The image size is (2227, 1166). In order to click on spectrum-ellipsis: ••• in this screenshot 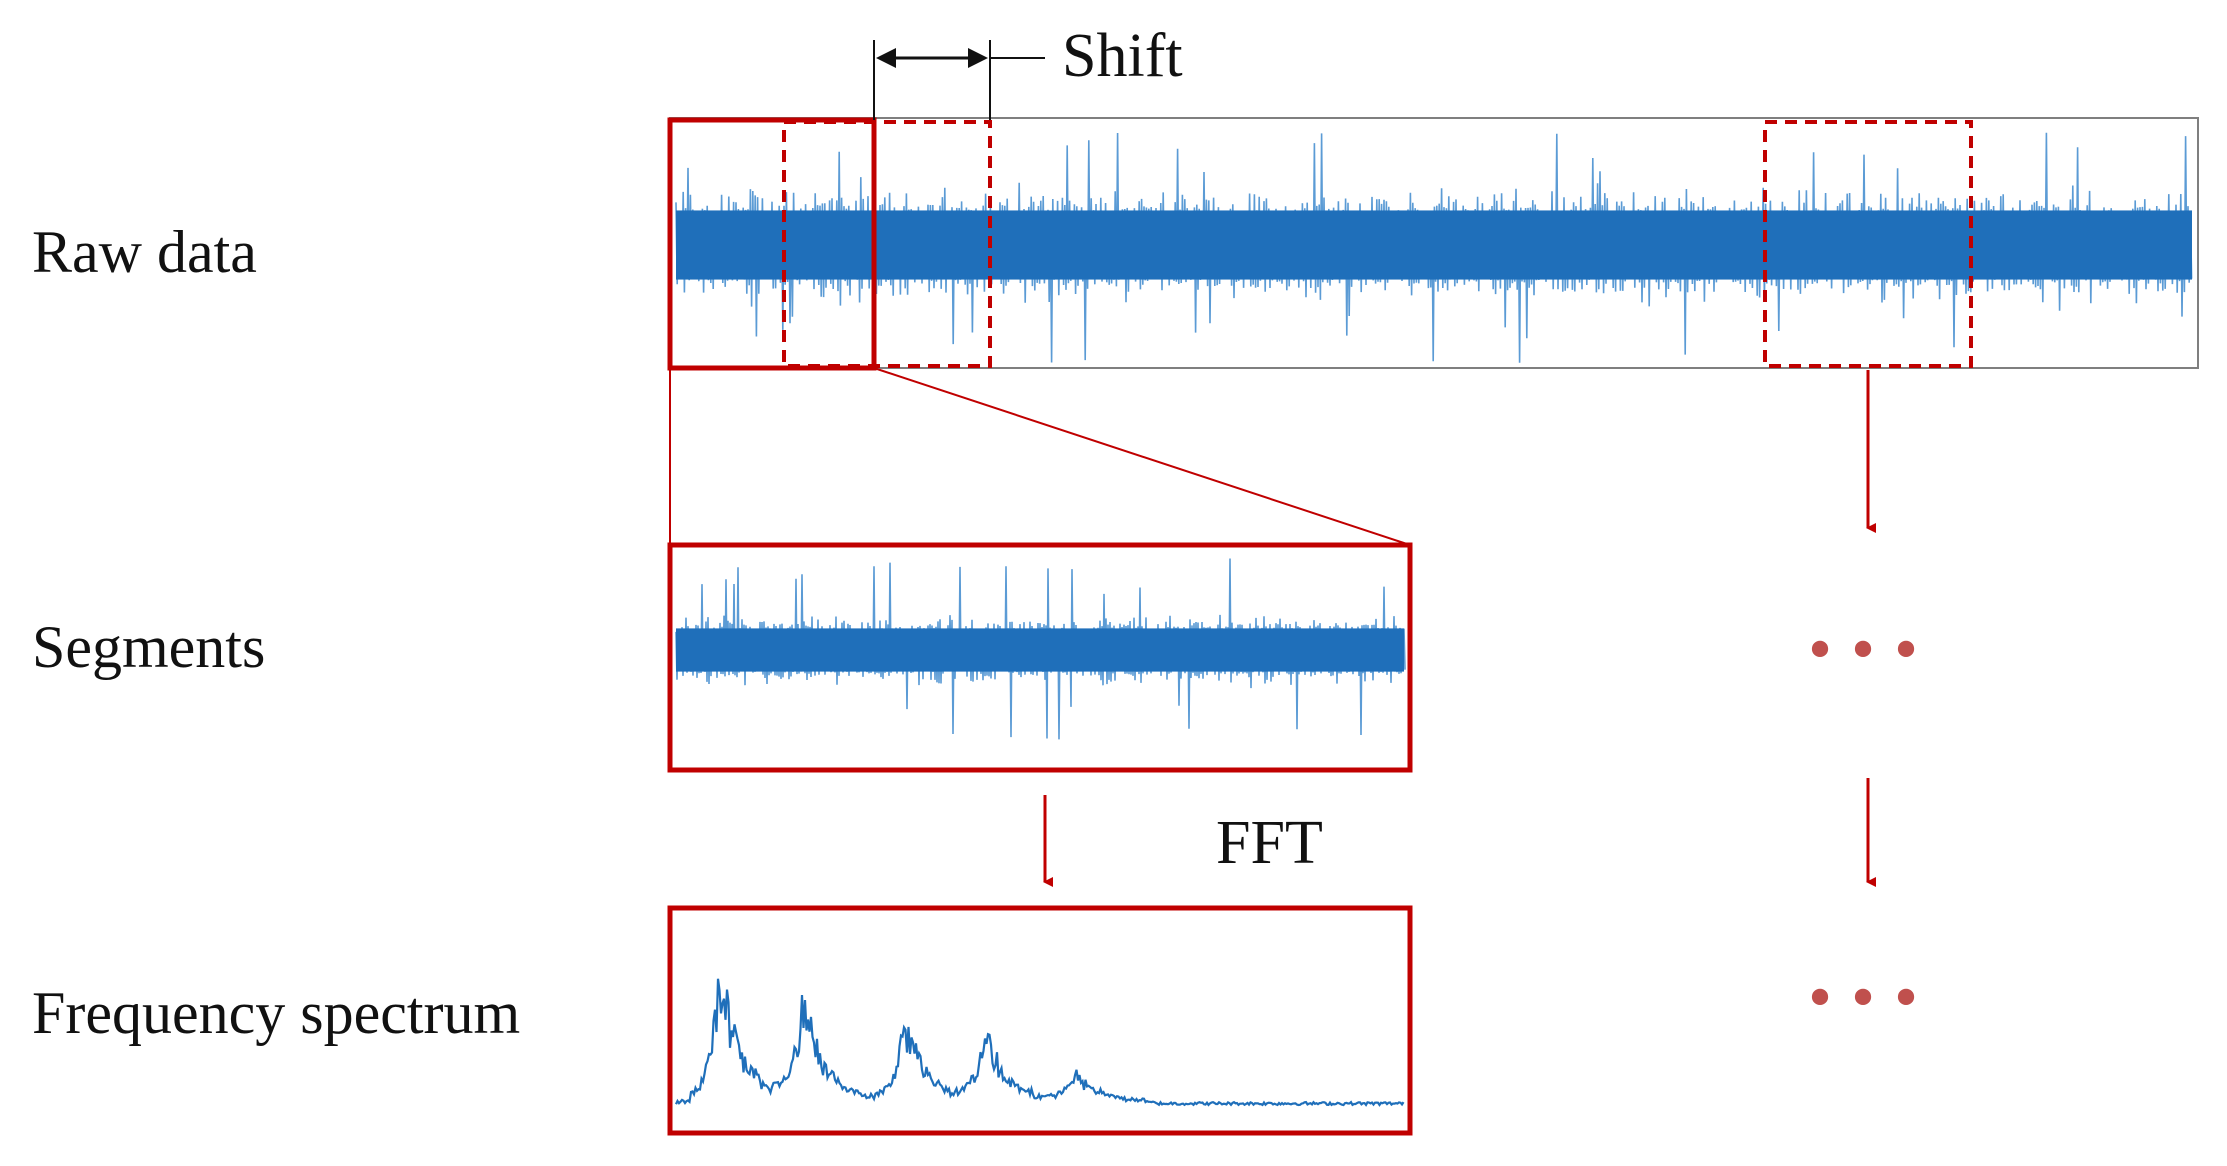, I will do `click(1867, 999)`.